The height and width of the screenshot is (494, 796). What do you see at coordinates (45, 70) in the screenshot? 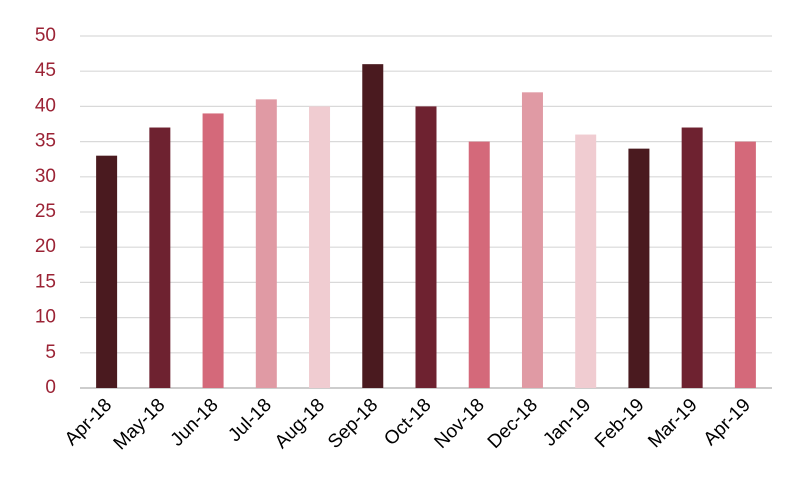
I see `y-tick-label: 45` at bounding box center [45, 70].